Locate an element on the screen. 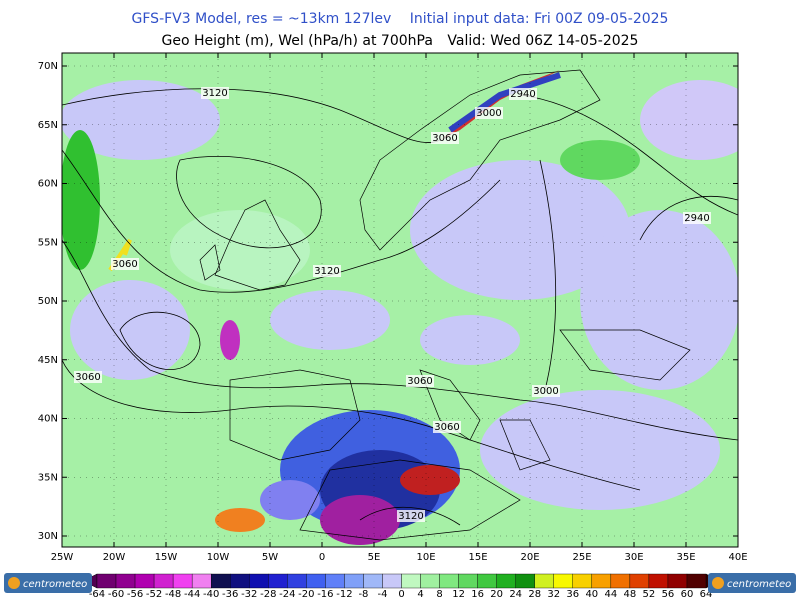 The width and height of the screenshot is (800, 600). colorbar-label: 56 is located at coordinates (668, 594).